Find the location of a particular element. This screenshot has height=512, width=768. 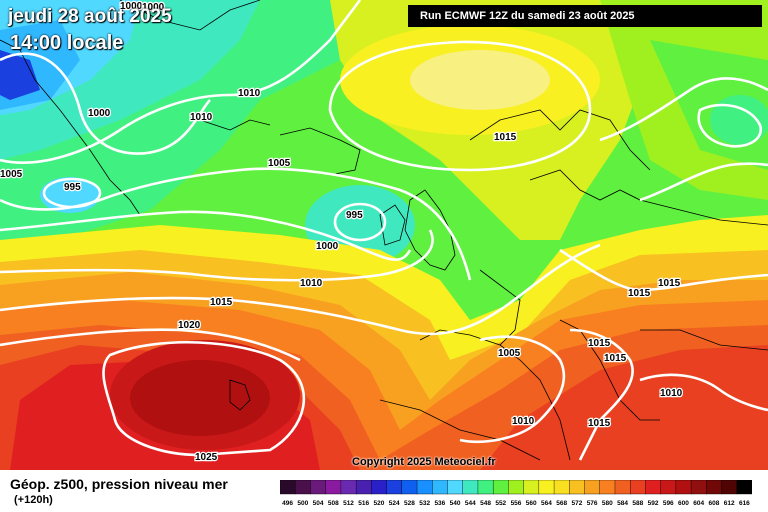

isobar-label: 1025 is located at coordinates (206, 457).